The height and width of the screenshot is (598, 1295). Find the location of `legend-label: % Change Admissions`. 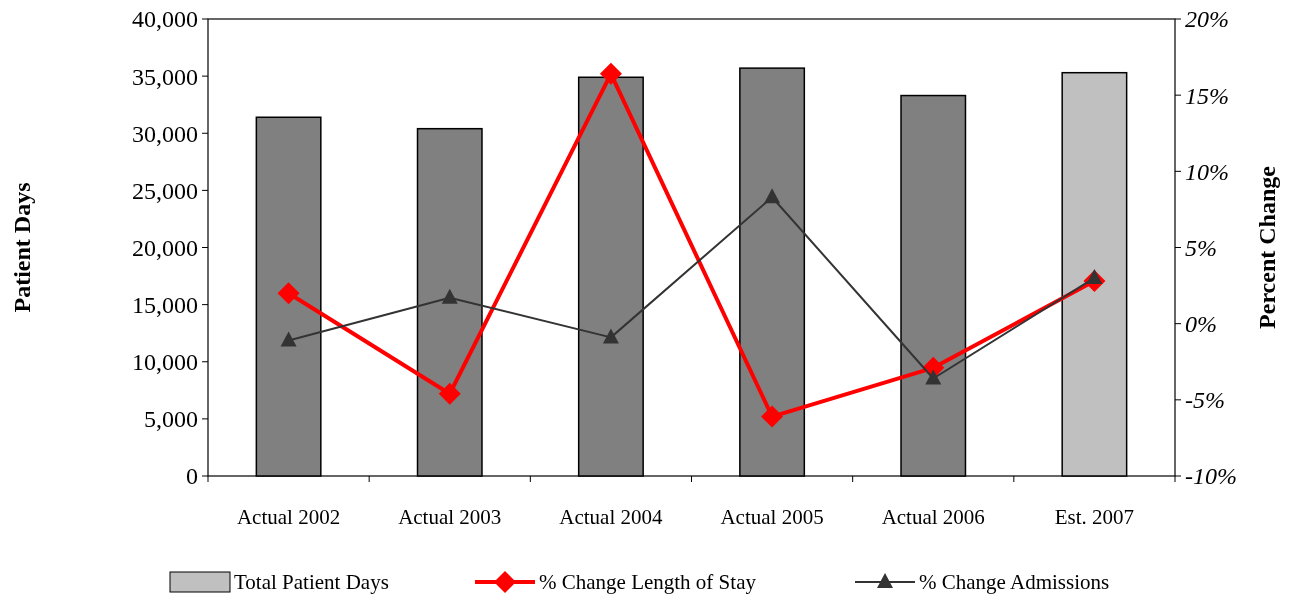

legend-label: % Change Admissions is located at coordinates (1014, 582).